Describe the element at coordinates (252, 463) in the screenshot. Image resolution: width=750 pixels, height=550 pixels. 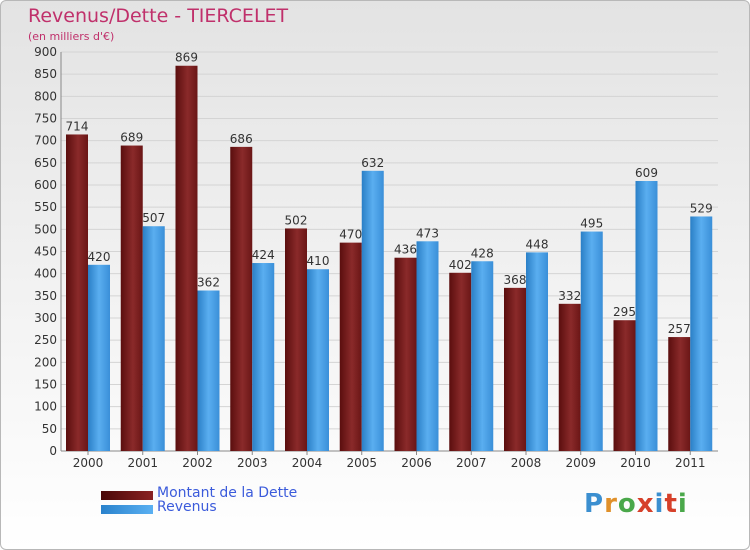
I see `x-tick-label: 2003` at that location.